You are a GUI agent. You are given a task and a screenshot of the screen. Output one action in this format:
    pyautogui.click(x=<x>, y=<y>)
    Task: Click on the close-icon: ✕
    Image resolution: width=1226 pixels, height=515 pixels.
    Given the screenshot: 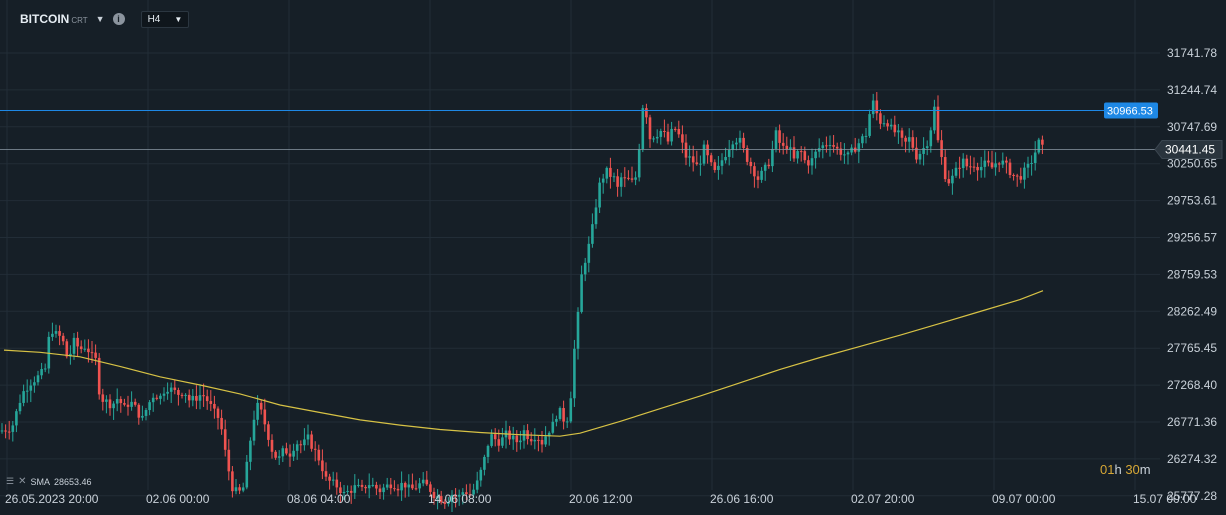 What is the action you would take?
    pyautogui.click(x=22, y=481)
    